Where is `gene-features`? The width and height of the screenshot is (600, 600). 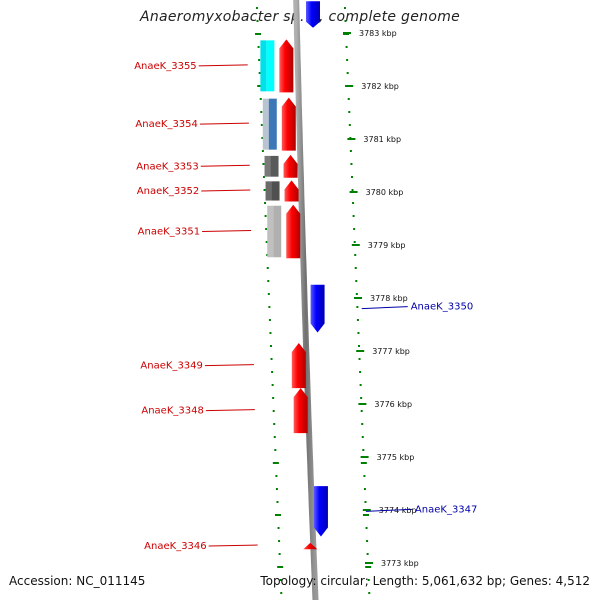
gene-features is located at coordinates (303, 275).